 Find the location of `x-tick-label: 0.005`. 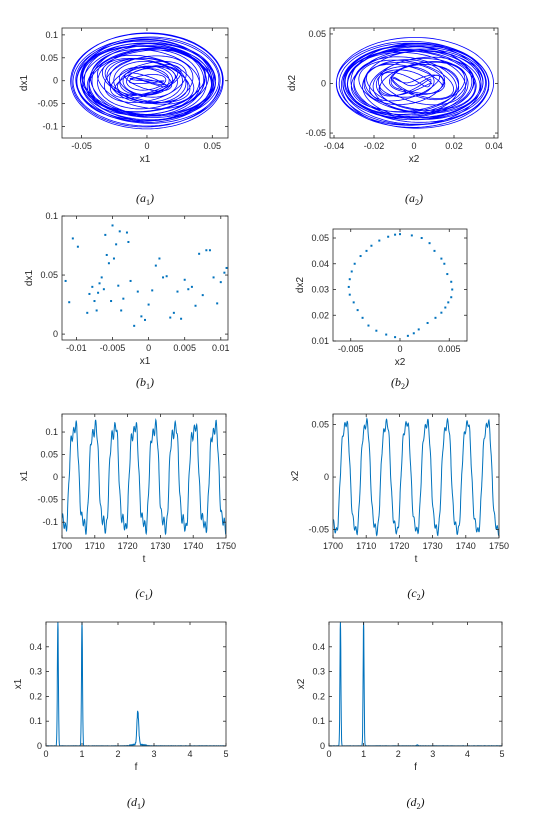

x-tick-label: 0.005 is located at coordinates (184, 348).